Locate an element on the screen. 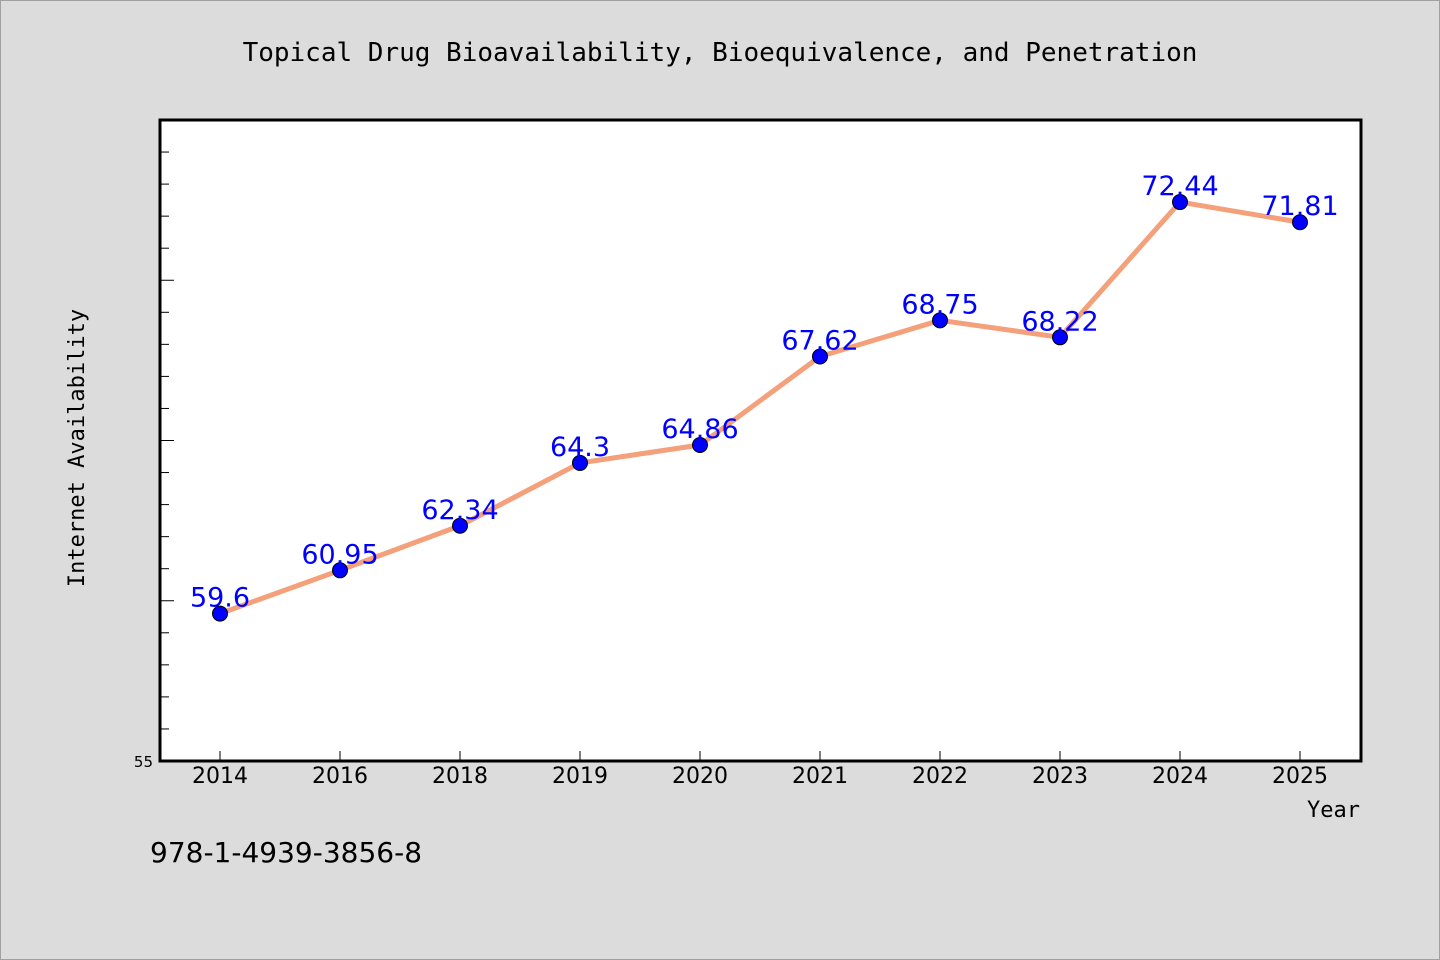 Image resolution: width=1440 pixels, height=960 pixels. data-label: 59.6 is located at coordinates (220, 598).